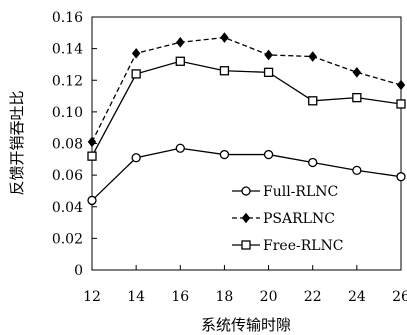 The image size is (407, 335). What do you see at coordinates (399, 297) in the screenshot?
I see `x-tick-label: 26` at bounding box center [399, 297].